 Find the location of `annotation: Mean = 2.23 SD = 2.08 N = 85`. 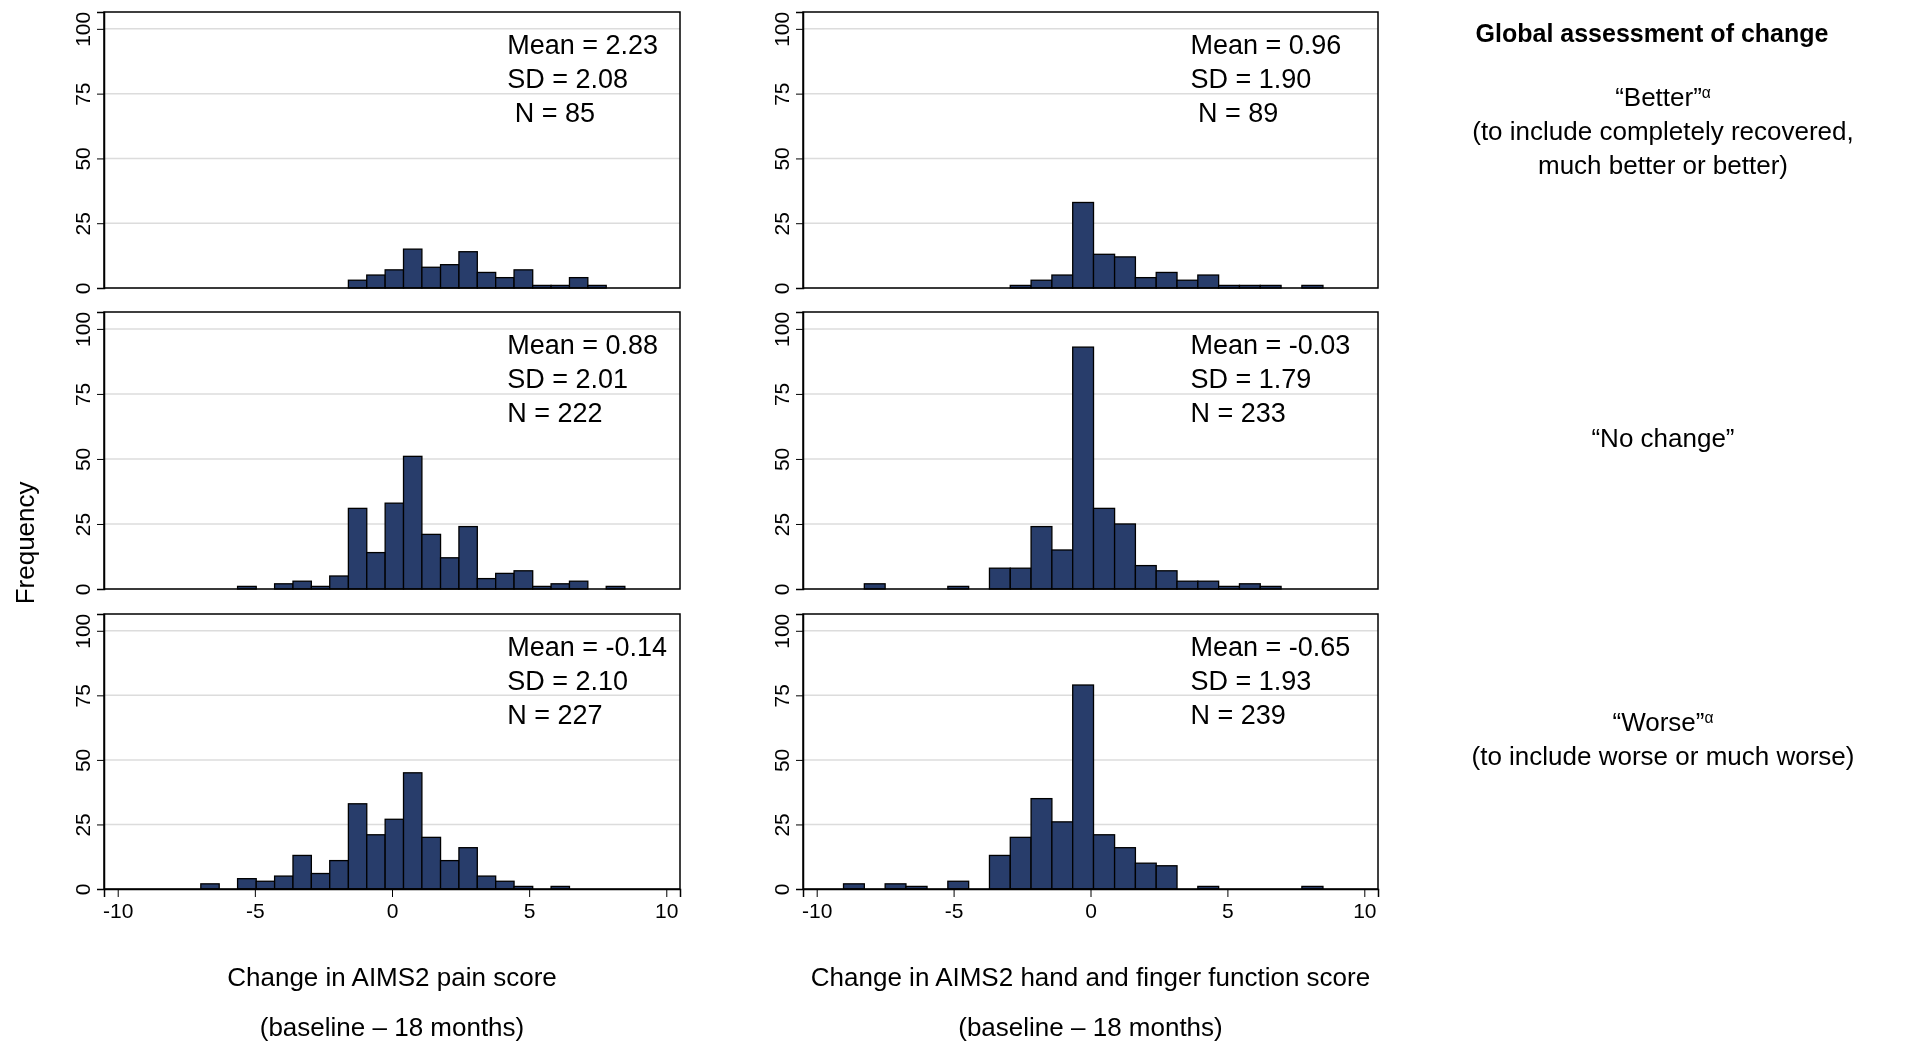

annotation: Mean = 2.23 SD = 2.08 N = 85 is located at coordinates (583, 79).